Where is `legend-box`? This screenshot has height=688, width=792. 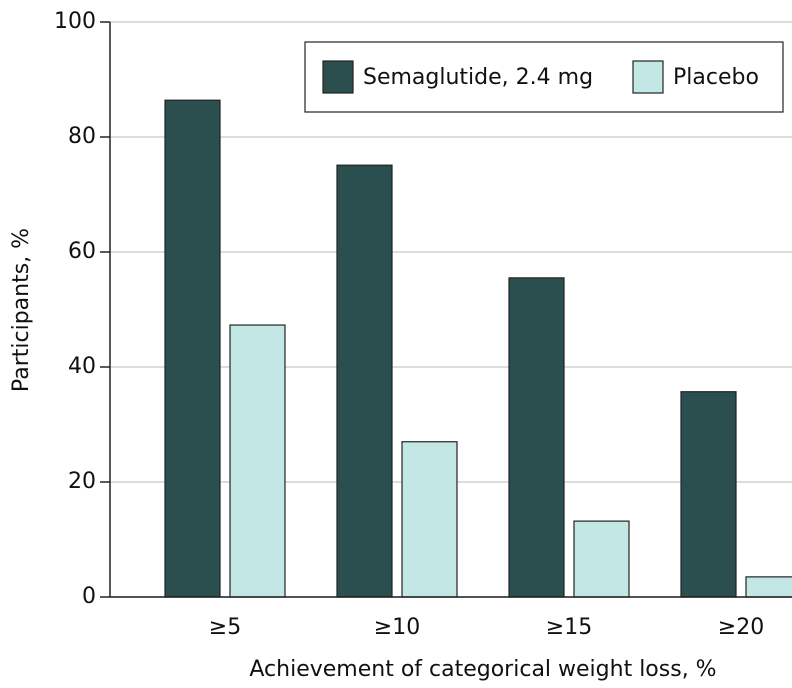 legend-box is located at coordinates (544, 77).